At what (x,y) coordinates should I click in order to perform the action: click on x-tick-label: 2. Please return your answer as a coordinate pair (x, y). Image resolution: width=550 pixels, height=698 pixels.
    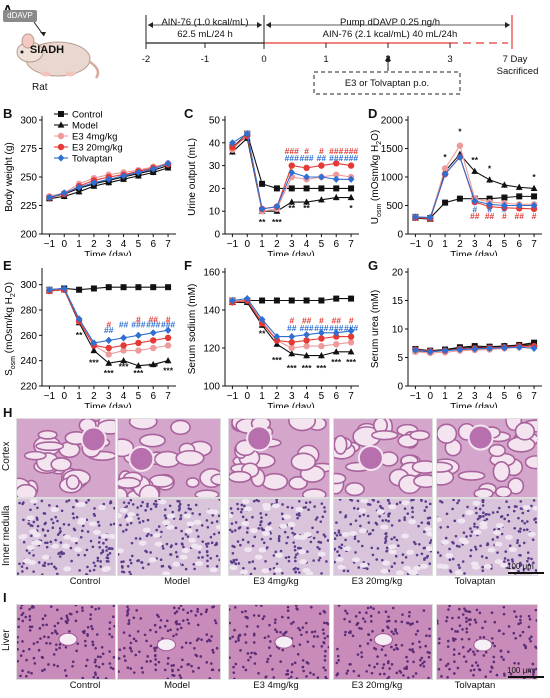
    Looking at the image, I should click on (94, 244).